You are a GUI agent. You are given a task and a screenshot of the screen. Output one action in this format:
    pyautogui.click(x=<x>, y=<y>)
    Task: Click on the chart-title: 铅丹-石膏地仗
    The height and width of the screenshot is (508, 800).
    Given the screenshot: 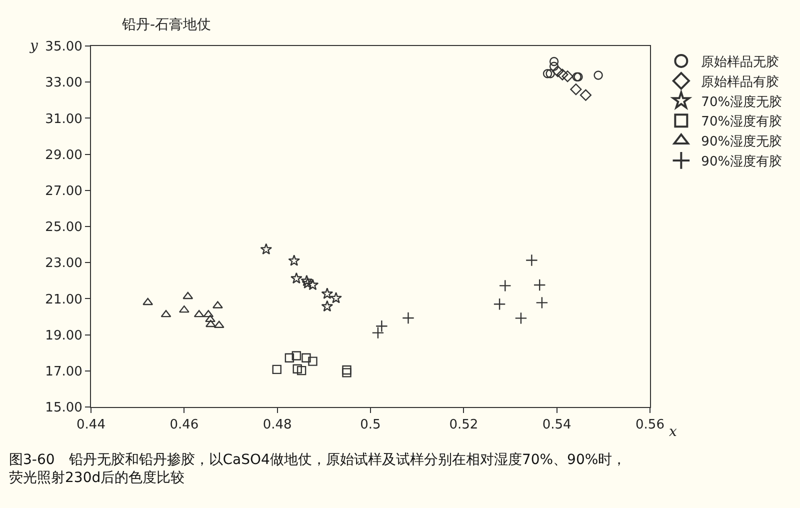 What is the action you would take?
    pyautogui.click(x=166, y=25)
    